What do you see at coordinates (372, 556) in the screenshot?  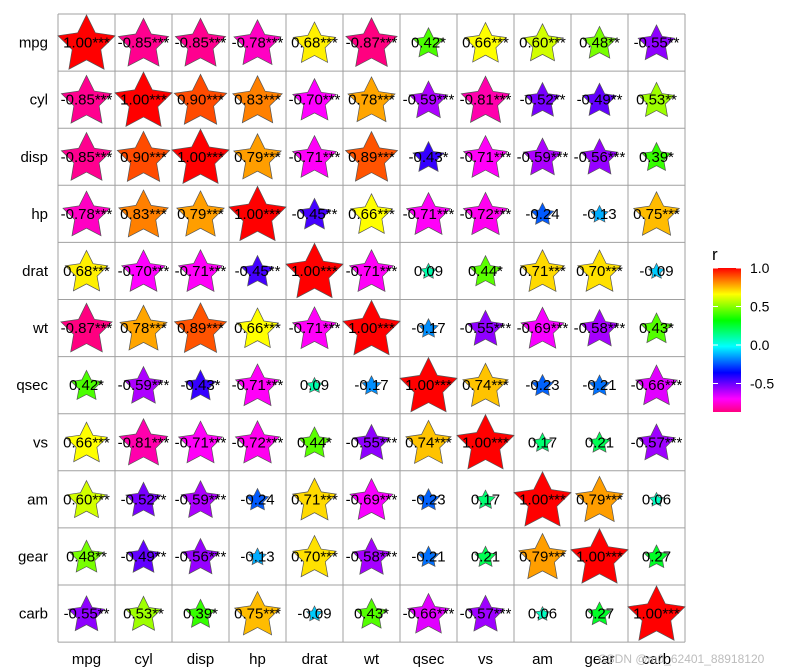 I see `cell-value-label: -0.58***` at bounding box center [372, 556].